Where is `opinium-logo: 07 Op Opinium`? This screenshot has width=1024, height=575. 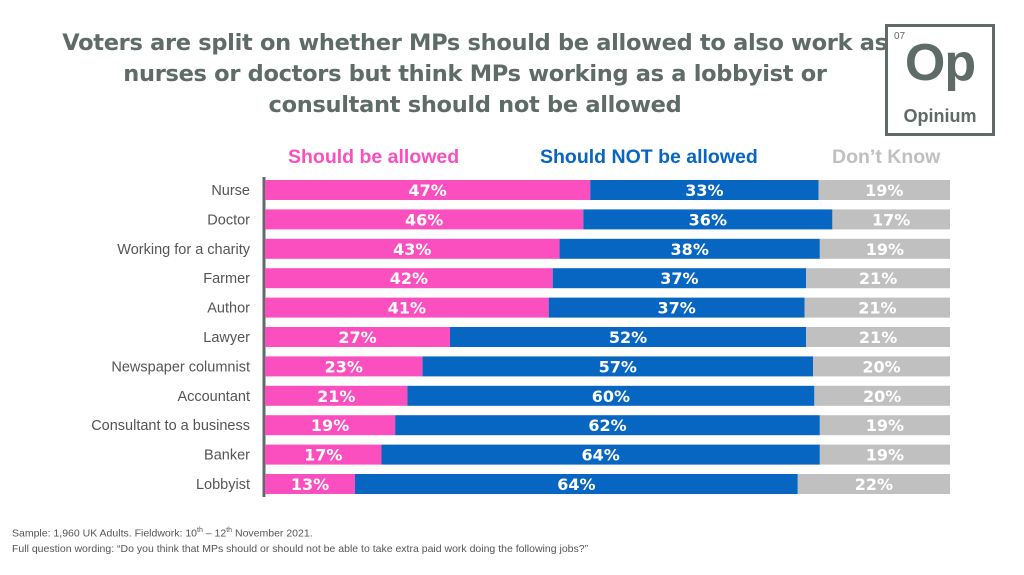 opinium-logo: 07 Op Opinium is located at coordinates (940, 80).